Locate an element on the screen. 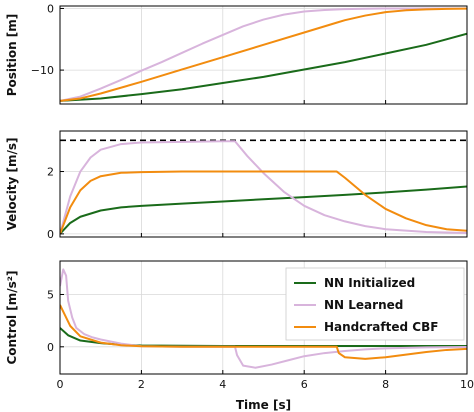 The image size is (474, 412). y-tick-label: −10 is located at coordinates (42, 70).